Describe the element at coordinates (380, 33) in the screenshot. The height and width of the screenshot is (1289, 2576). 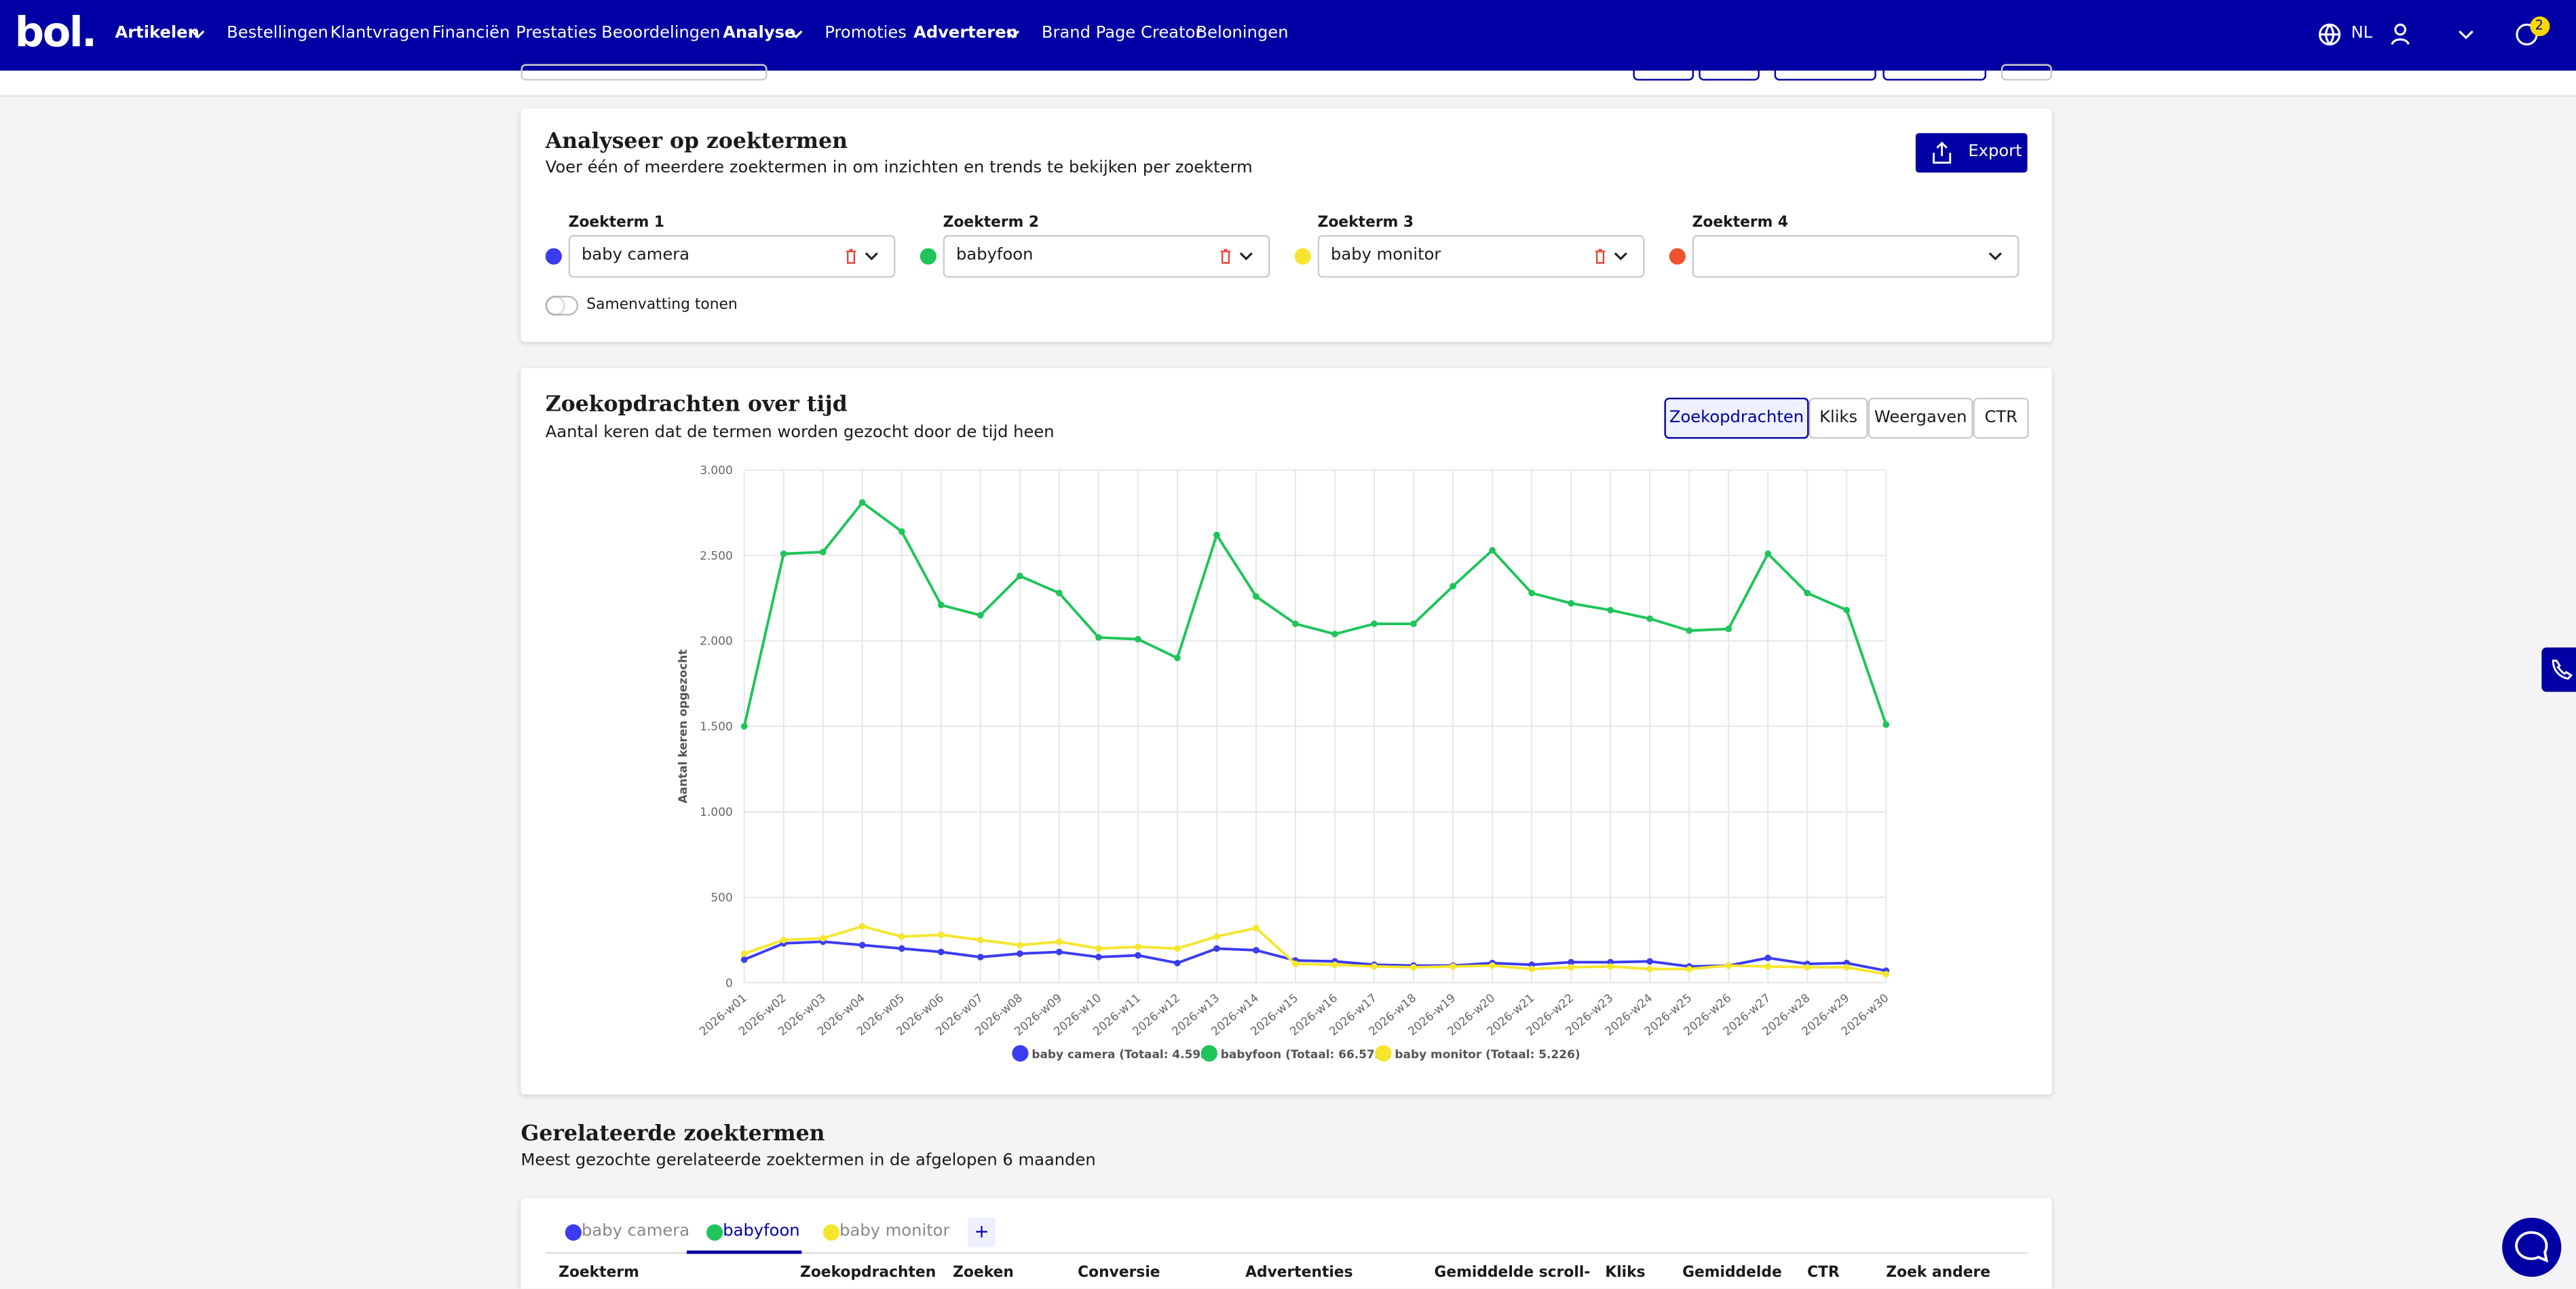
I see `nav-item: Klantvragen` at that location.